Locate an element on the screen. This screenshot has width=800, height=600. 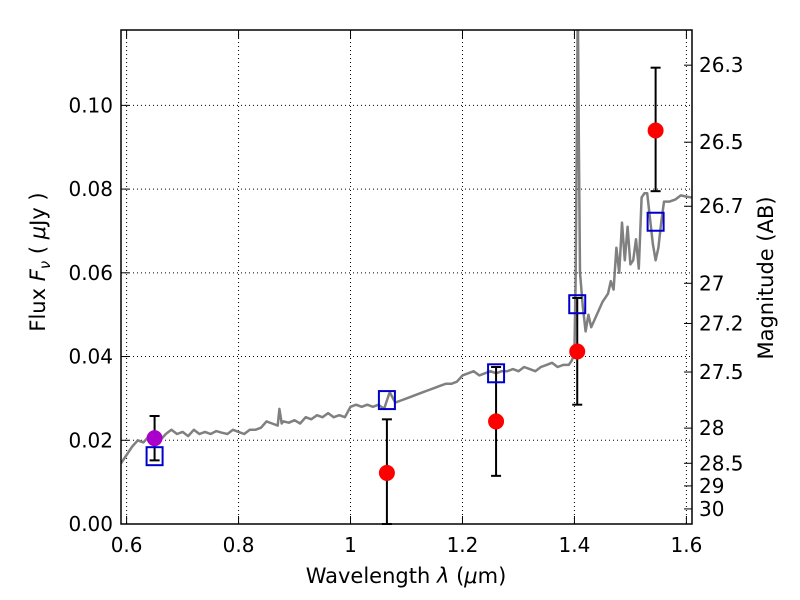
y-tick-label: 0.10 is located at coordinates (90, 105).